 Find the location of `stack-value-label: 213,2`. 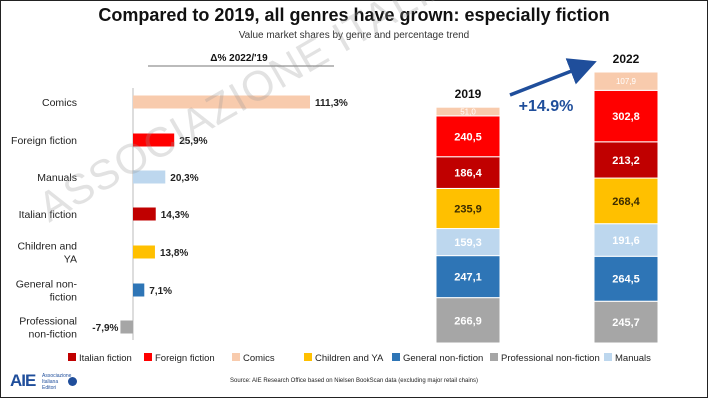

stack-value-label: 213,2 is located at coordinates (626, 161).